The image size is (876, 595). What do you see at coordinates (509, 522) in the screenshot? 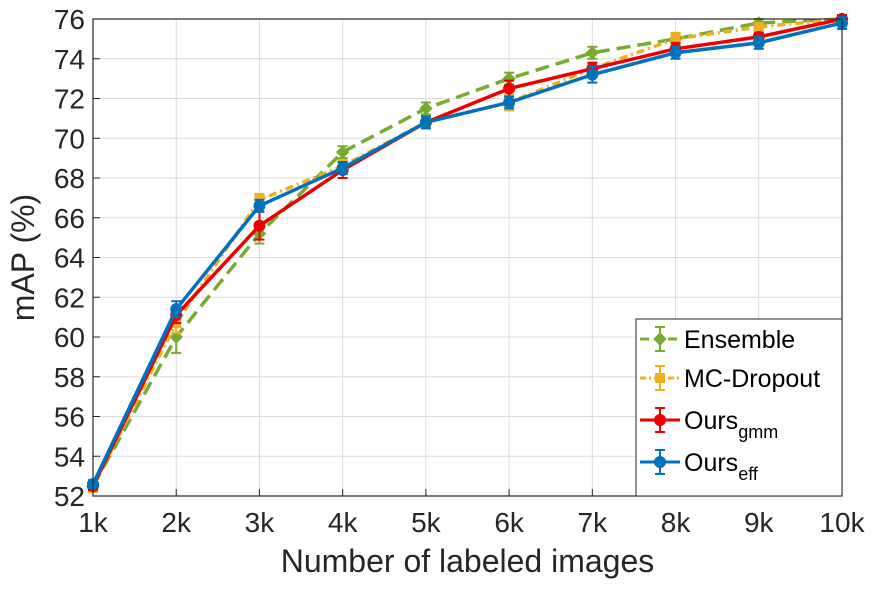
I see `x-tick-label: 6k` at bounding box center [509, 522].